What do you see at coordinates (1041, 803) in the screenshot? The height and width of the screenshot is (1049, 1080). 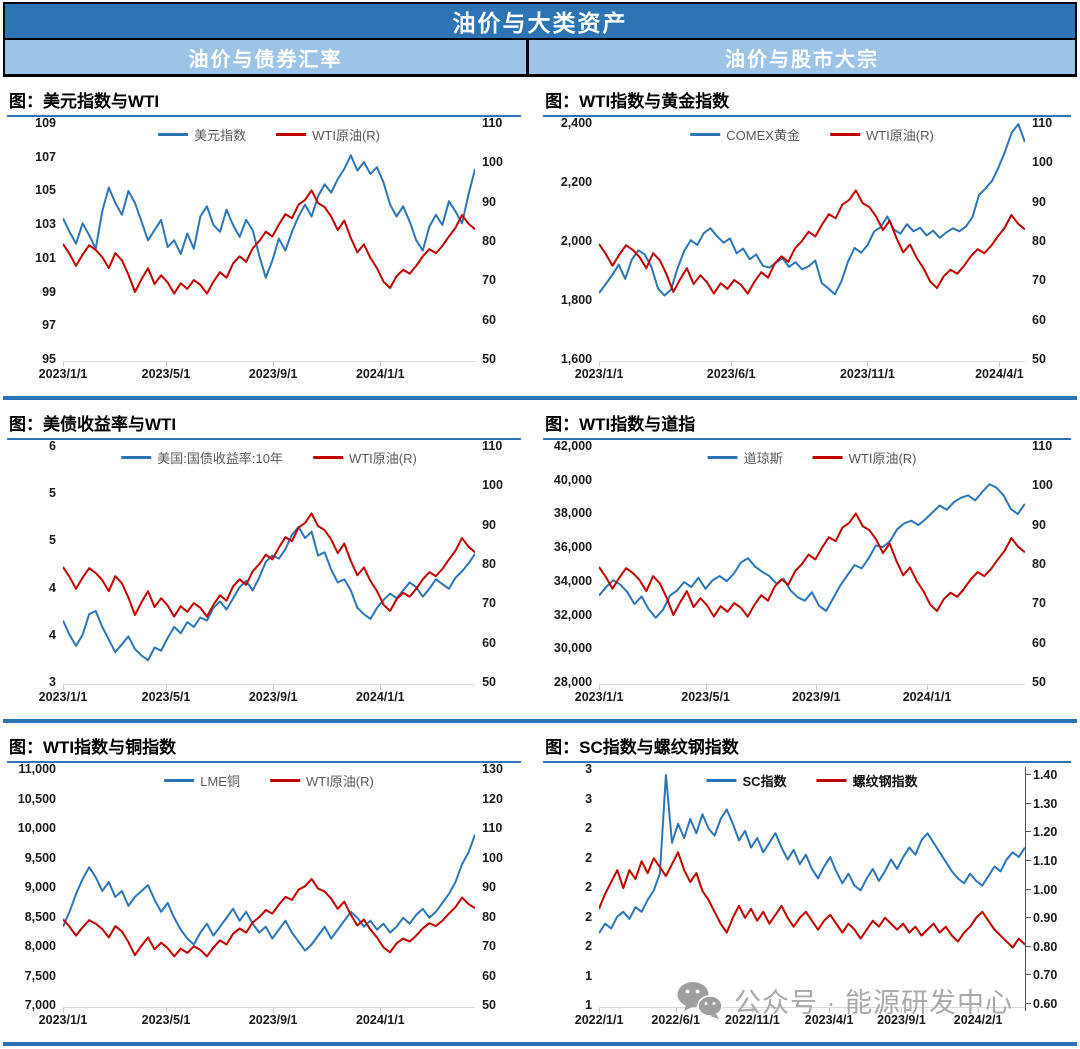 I see `y-tick-label: 1.30` at bounding box center [1041, 803].